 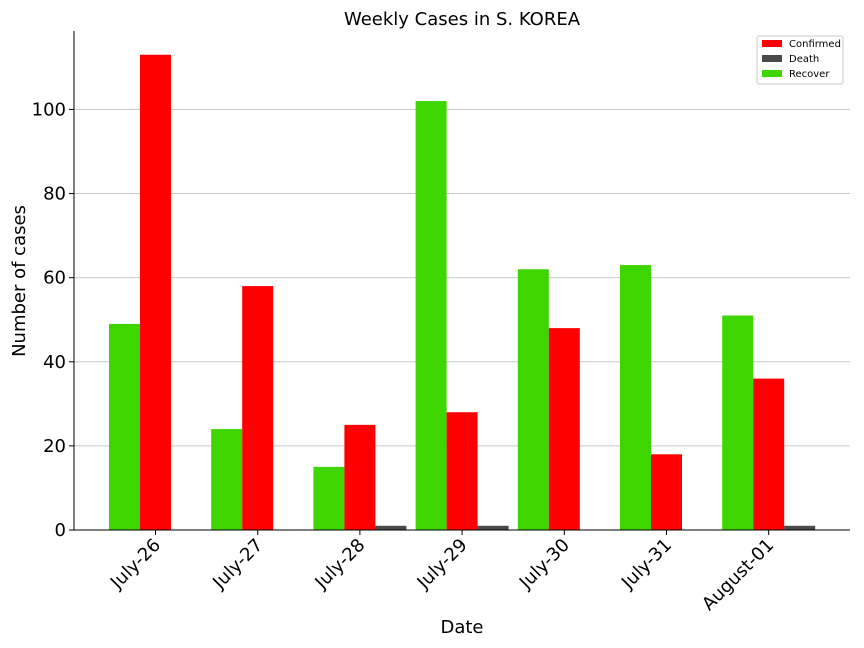 What do you see at coordinates (19, 281) in the screenshot?
I see `y-axis-label: Number of cases` at bounding box center [19, 281].